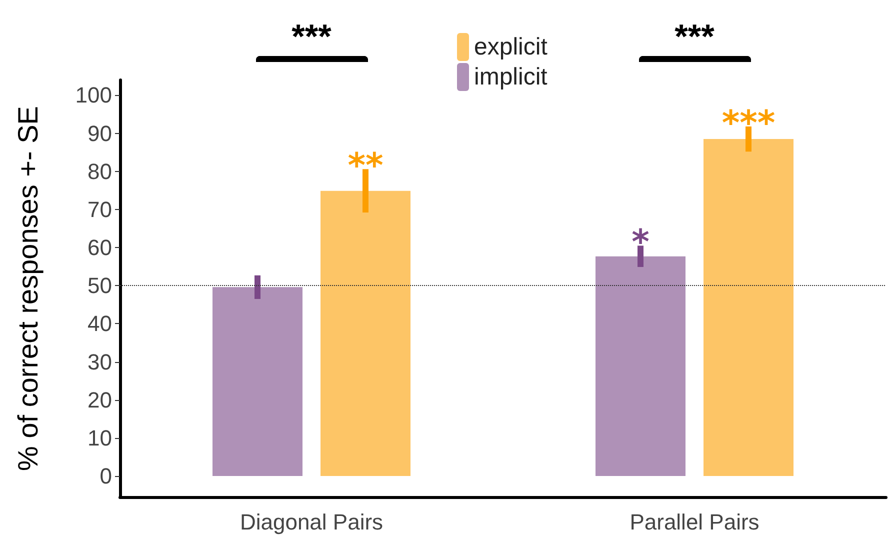  Describe the element at coordinates (106, 476) in the screenshot. I see `y-tick-label: 0` at that location.